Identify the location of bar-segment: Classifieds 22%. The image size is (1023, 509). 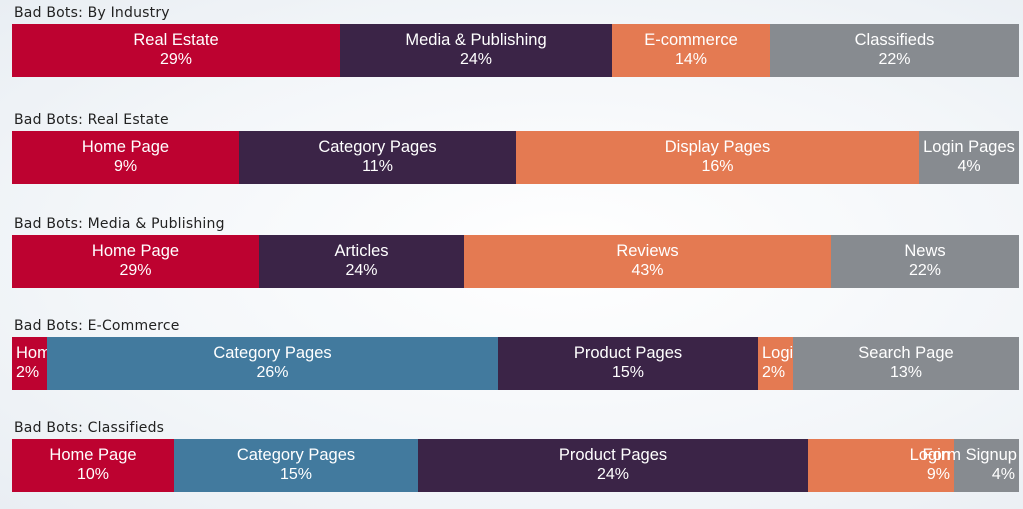
(894, 50).